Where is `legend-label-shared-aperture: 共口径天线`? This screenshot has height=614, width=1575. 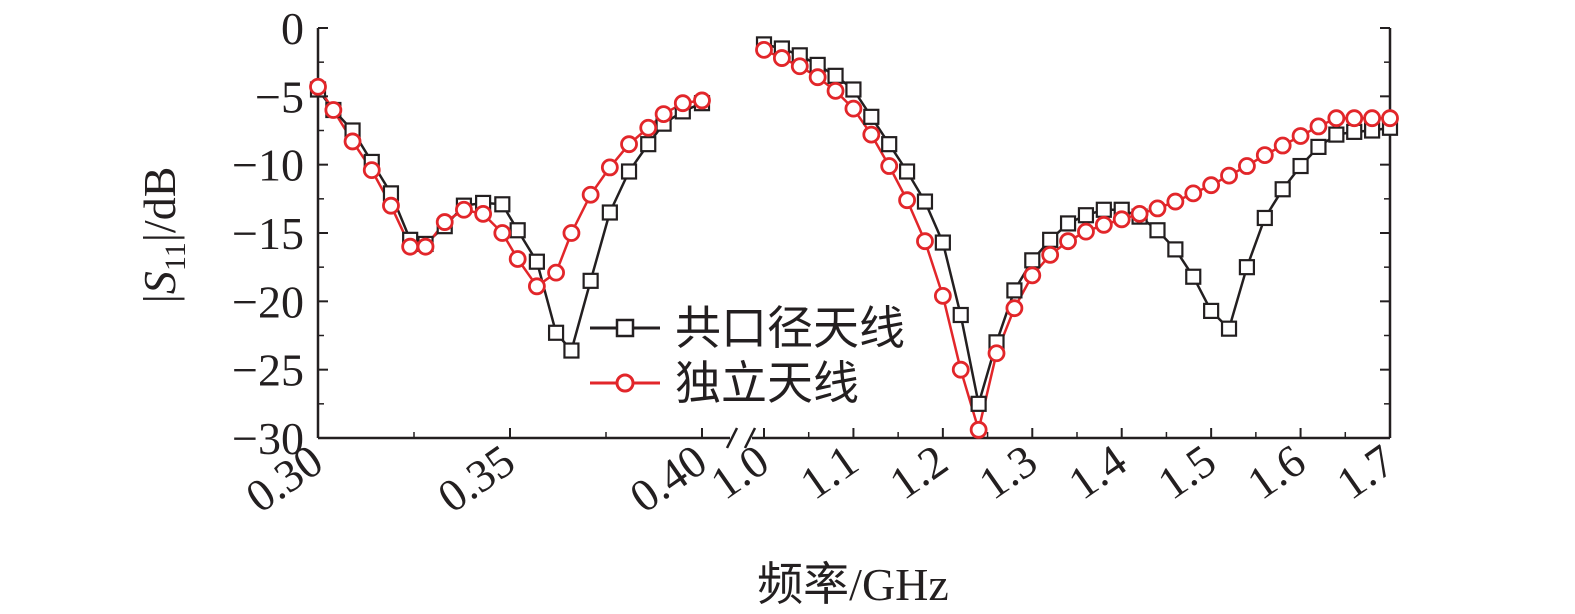
legend-label-shared-aperture: 共口径天线 is located at coordinates (790, 328).